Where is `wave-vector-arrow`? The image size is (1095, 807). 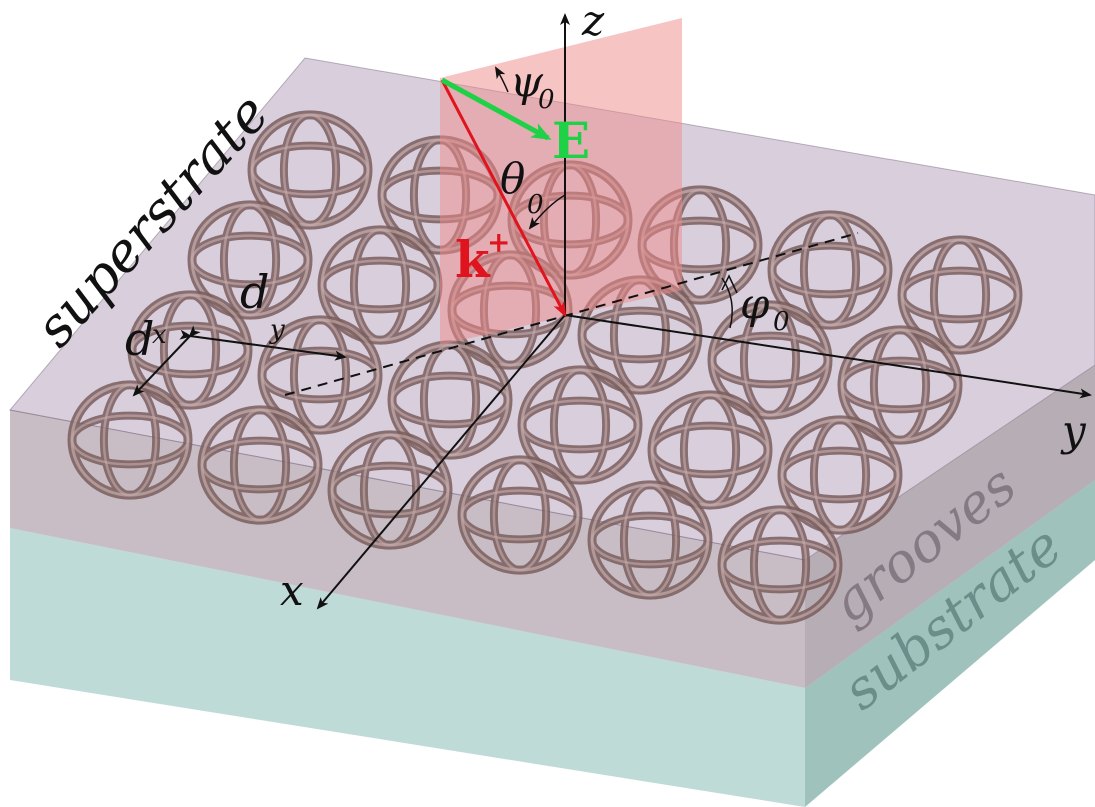 wave-vector-arrow is located at coordinates (503, 198).